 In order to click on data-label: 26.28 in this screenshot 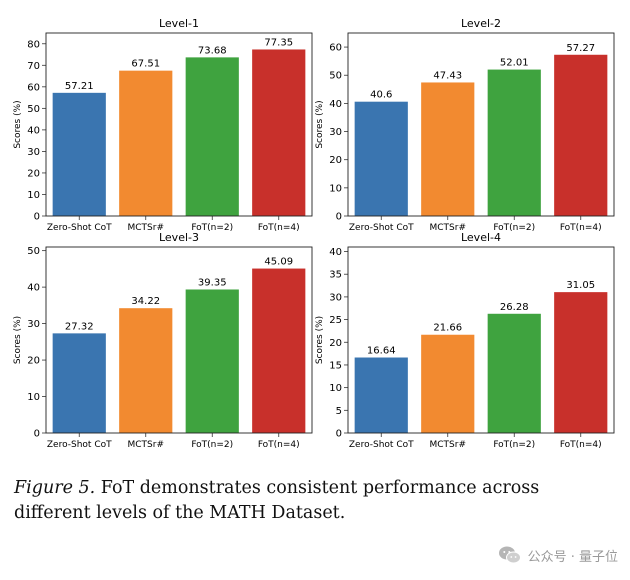, I will do `click(514, 307)`.